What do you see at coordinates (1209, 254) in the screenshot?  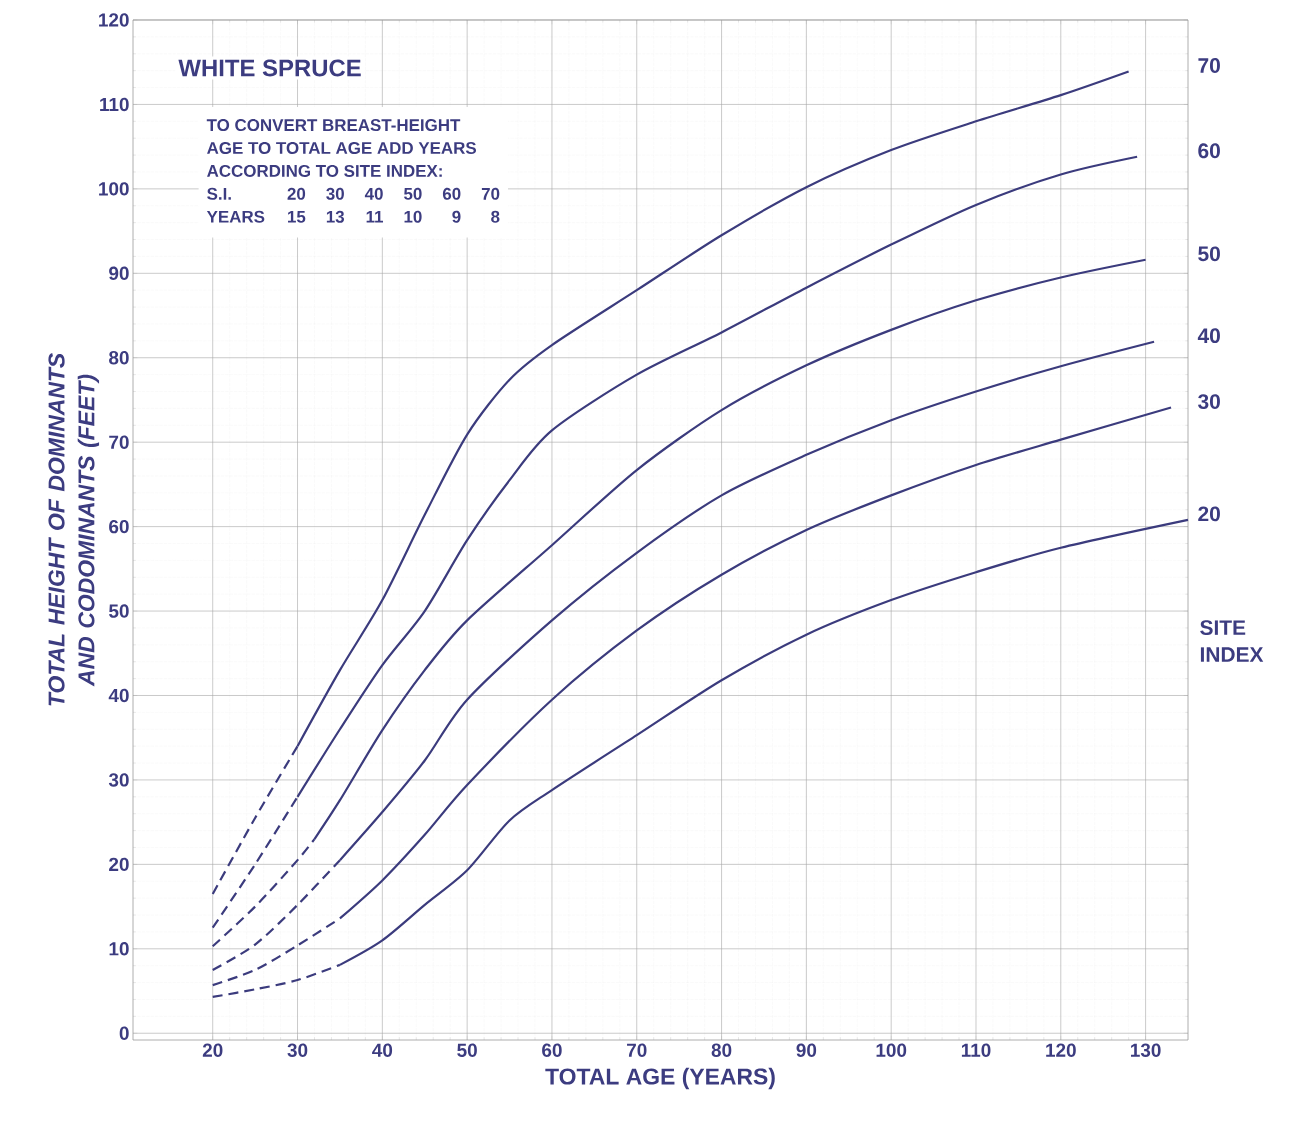 I see `text: 50` at bounding box center [1209, 254].